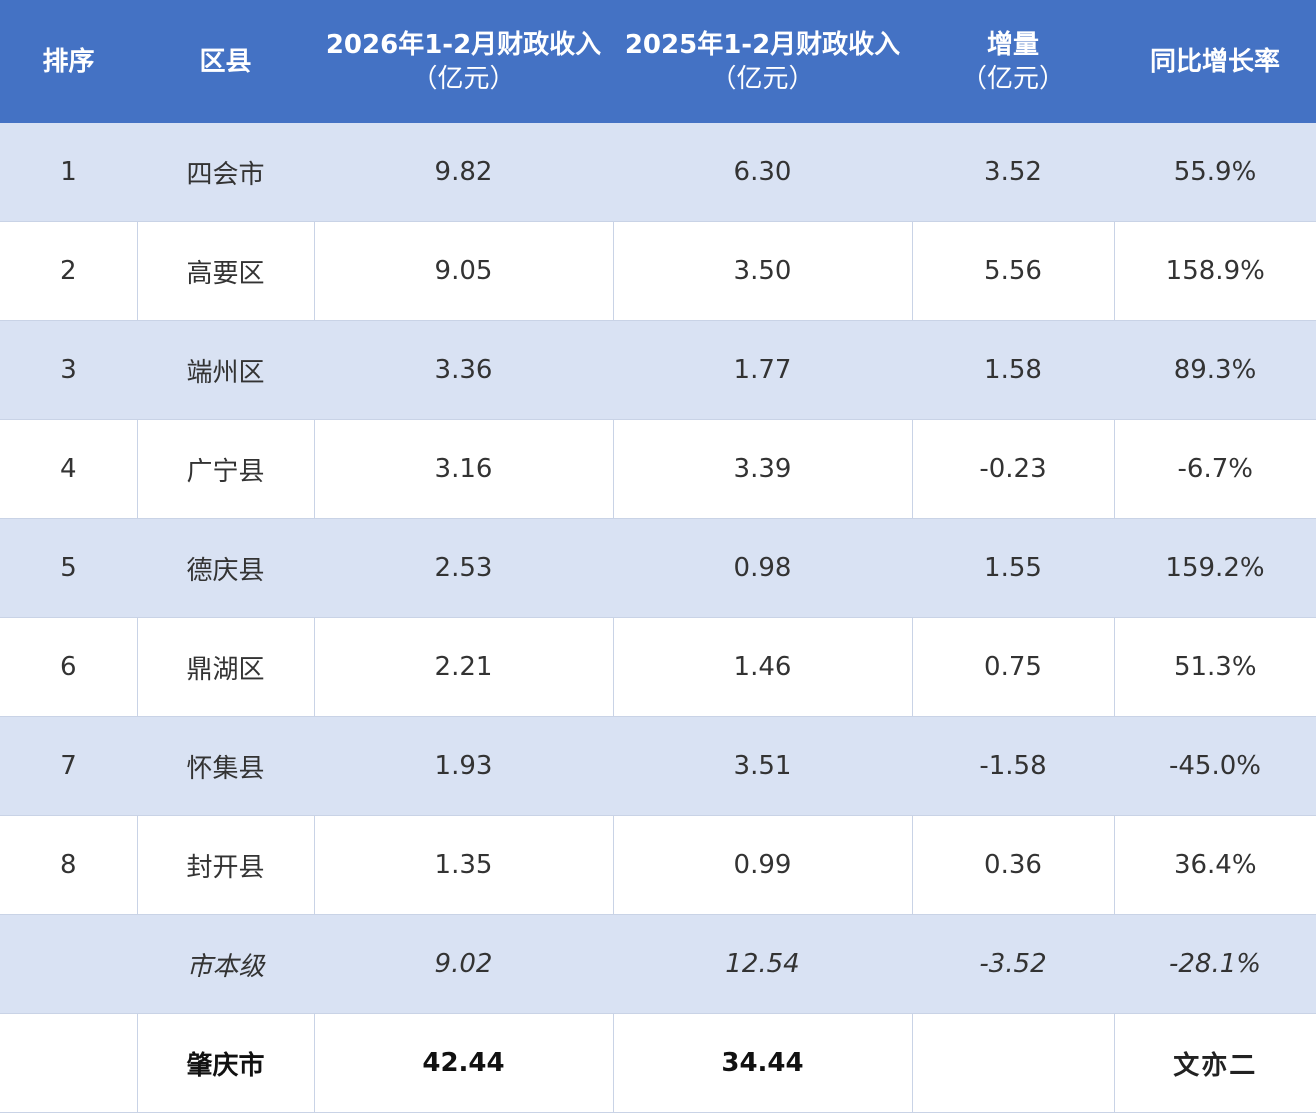 This screenshot has height=1115, width=1316. I want to click on header-revenue-2026: 2026年1-2月财政收入 （亿元）, so click(463, 61).